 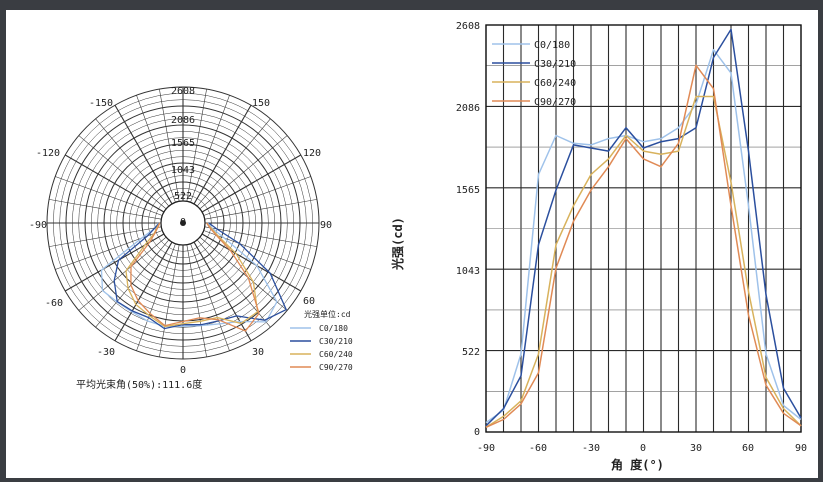 What do you see at coordinates (555, 64) in the screenshot?
I see `line-legend-label-c30: C30/210` at bounding box center [555, 64].